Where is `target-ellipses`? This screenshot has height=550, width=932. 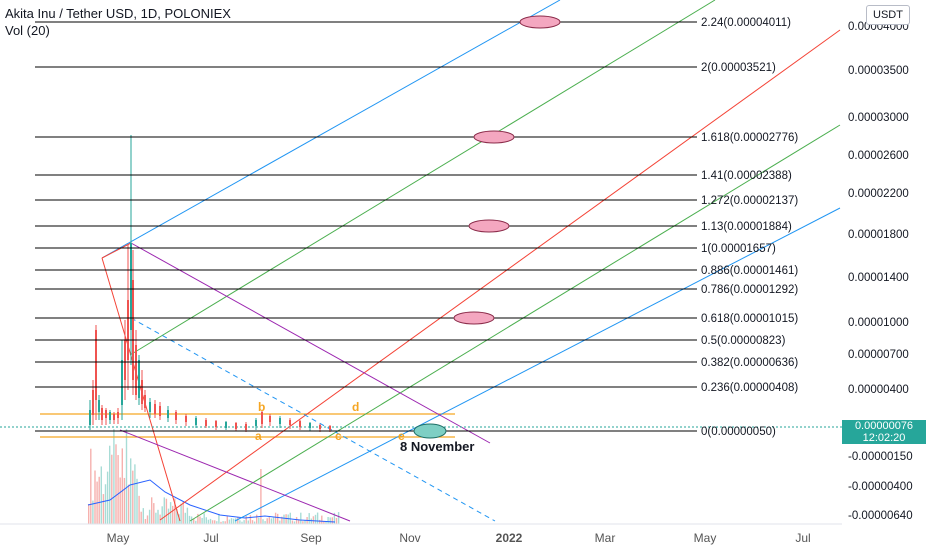 target-ellipses is located at coordinates (487, 227).